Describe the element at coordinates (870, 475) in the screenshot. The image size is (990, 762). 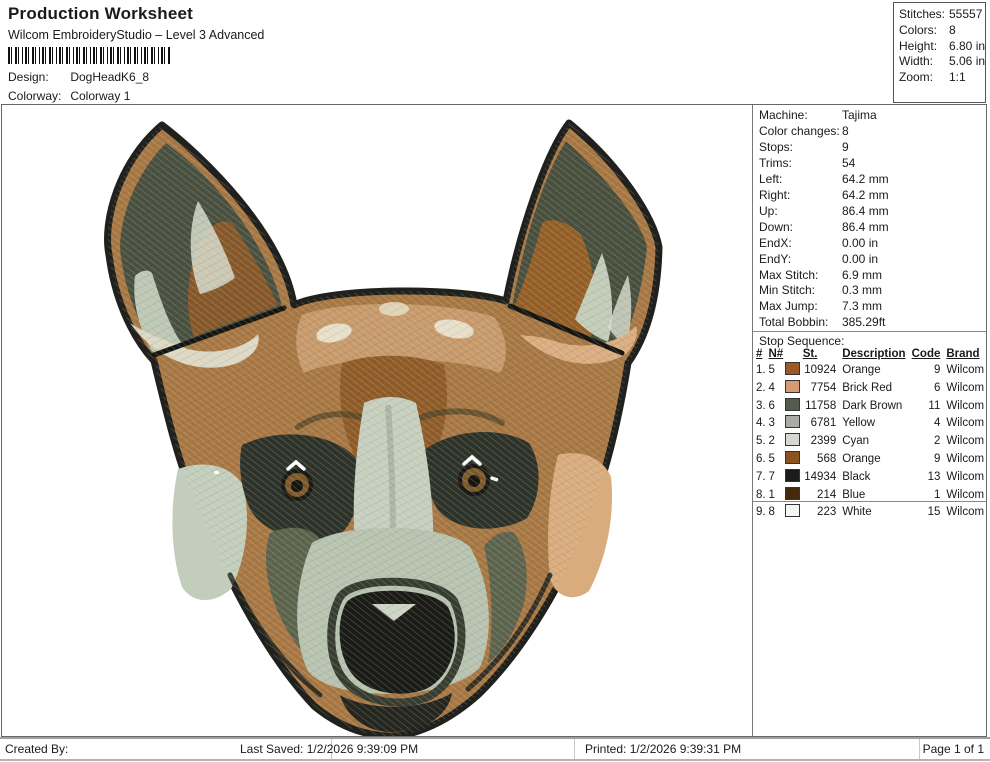
I see `stop-sequence-row: 7. 7 14934 Black 13 Wilcom` at that location.